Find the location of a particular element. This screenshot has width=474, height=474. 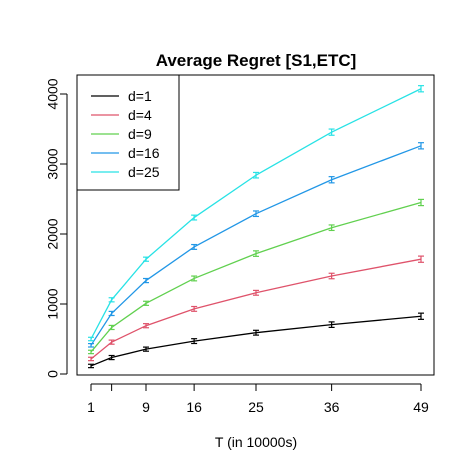

x-tick-label: 9 is located at coordinates (146, 407).